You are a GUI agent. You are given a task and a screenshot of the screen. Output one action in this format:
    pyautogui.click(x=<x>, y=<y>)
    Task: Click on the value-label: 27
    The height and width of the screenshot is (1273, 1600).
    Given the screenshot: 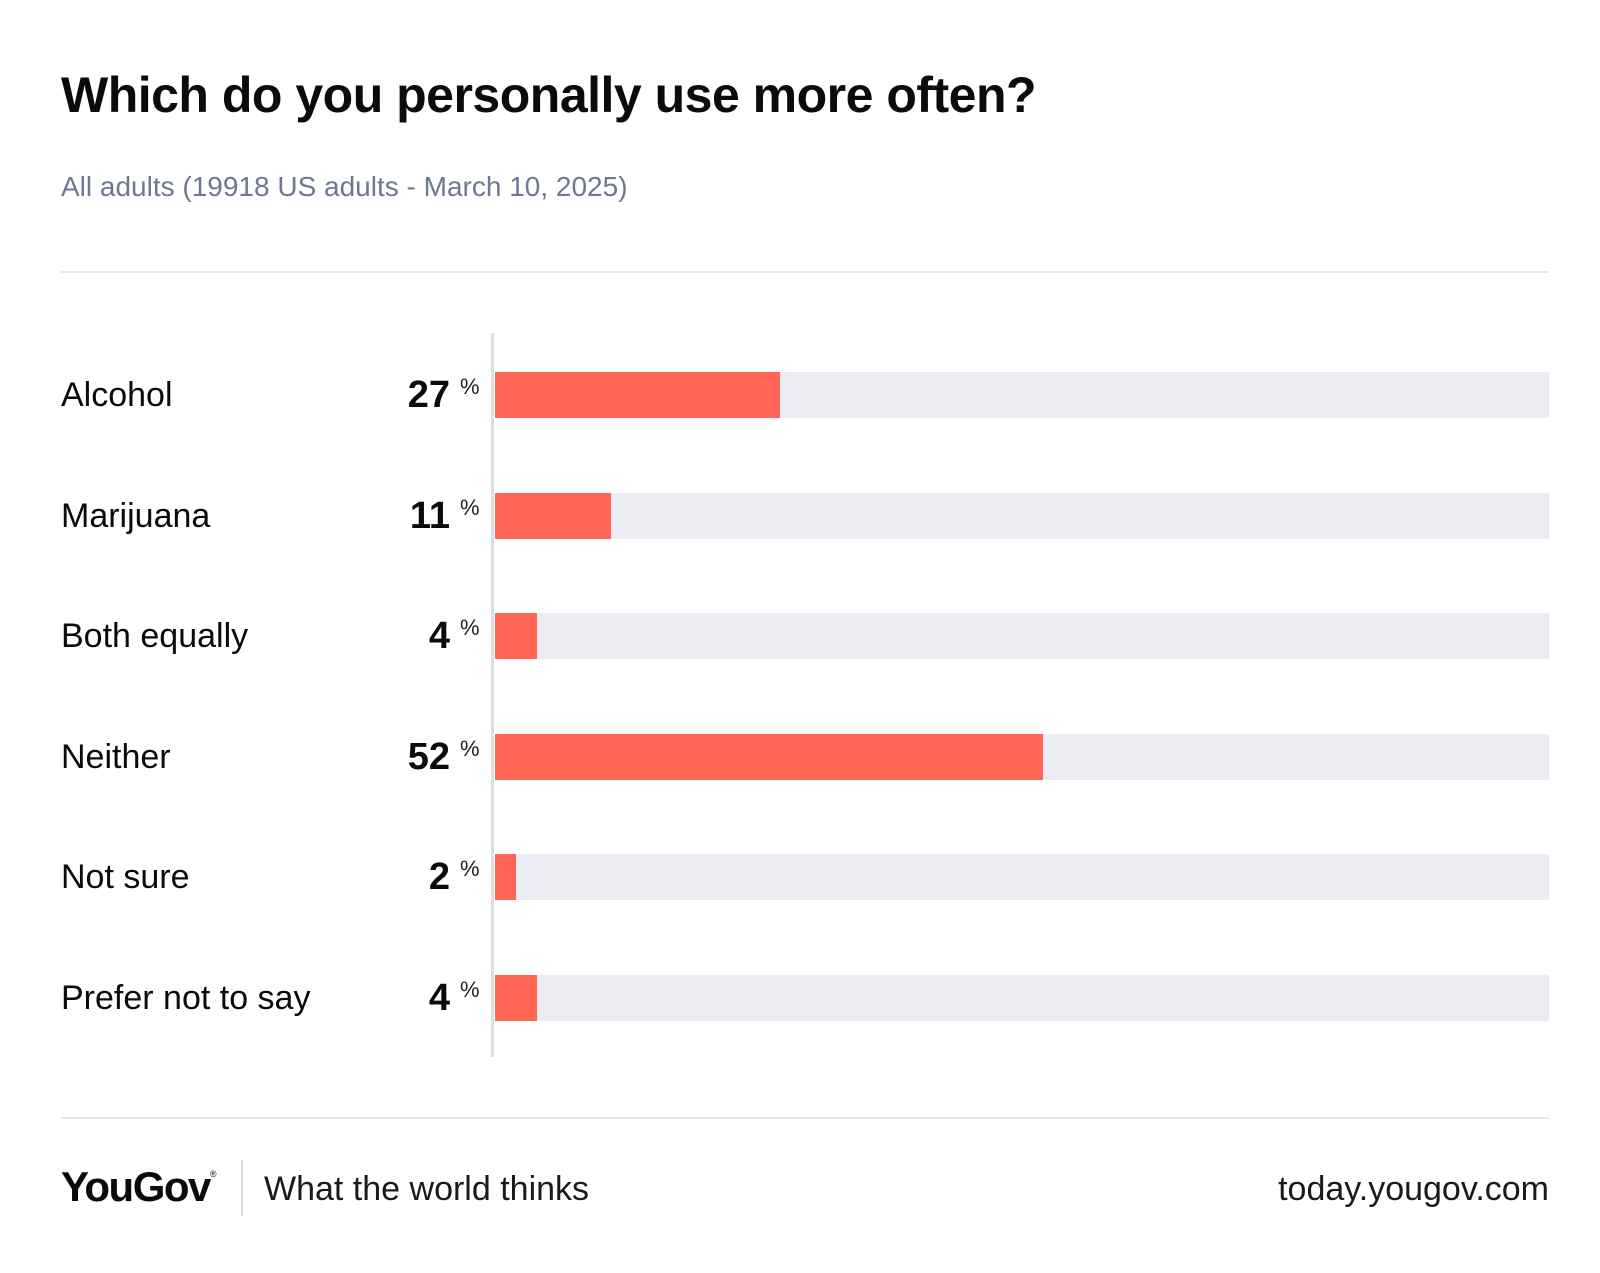 What is the action you would take?
    pyautogui.click(x=428, y=395)
    